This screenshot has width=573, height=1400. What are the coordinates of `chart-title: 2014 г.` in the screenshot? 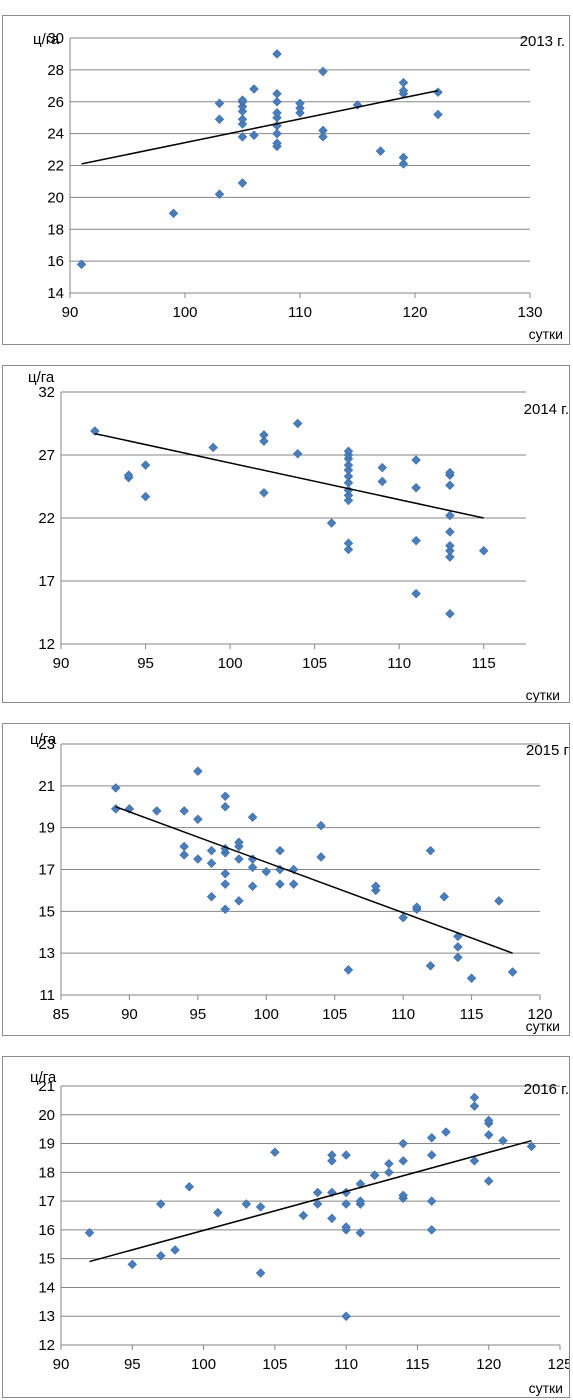 It's located at (546, 409).